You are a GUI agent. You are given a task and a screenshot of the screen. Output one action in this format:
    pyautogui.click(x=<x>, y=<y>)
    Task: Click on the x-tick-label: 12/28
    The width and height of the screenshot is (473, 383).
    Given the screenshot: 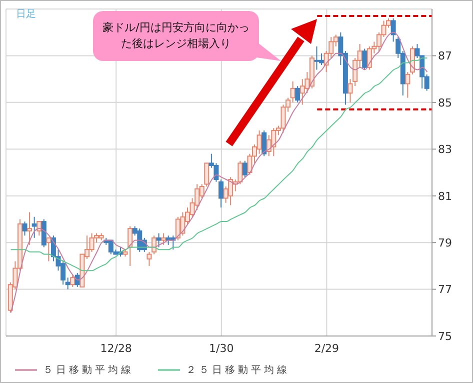 What is the action you would take?
    pyautogui.click(x=116, y=348)
    